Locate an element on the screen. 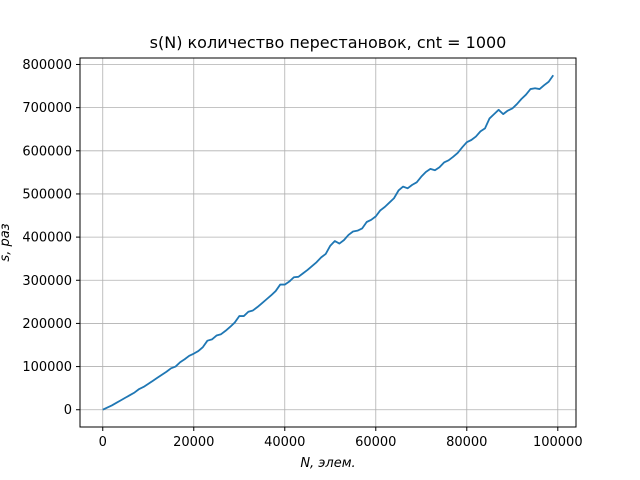 The image size is (640, 480). y-tick-label: 600000 is located at coordinates (47, 151).